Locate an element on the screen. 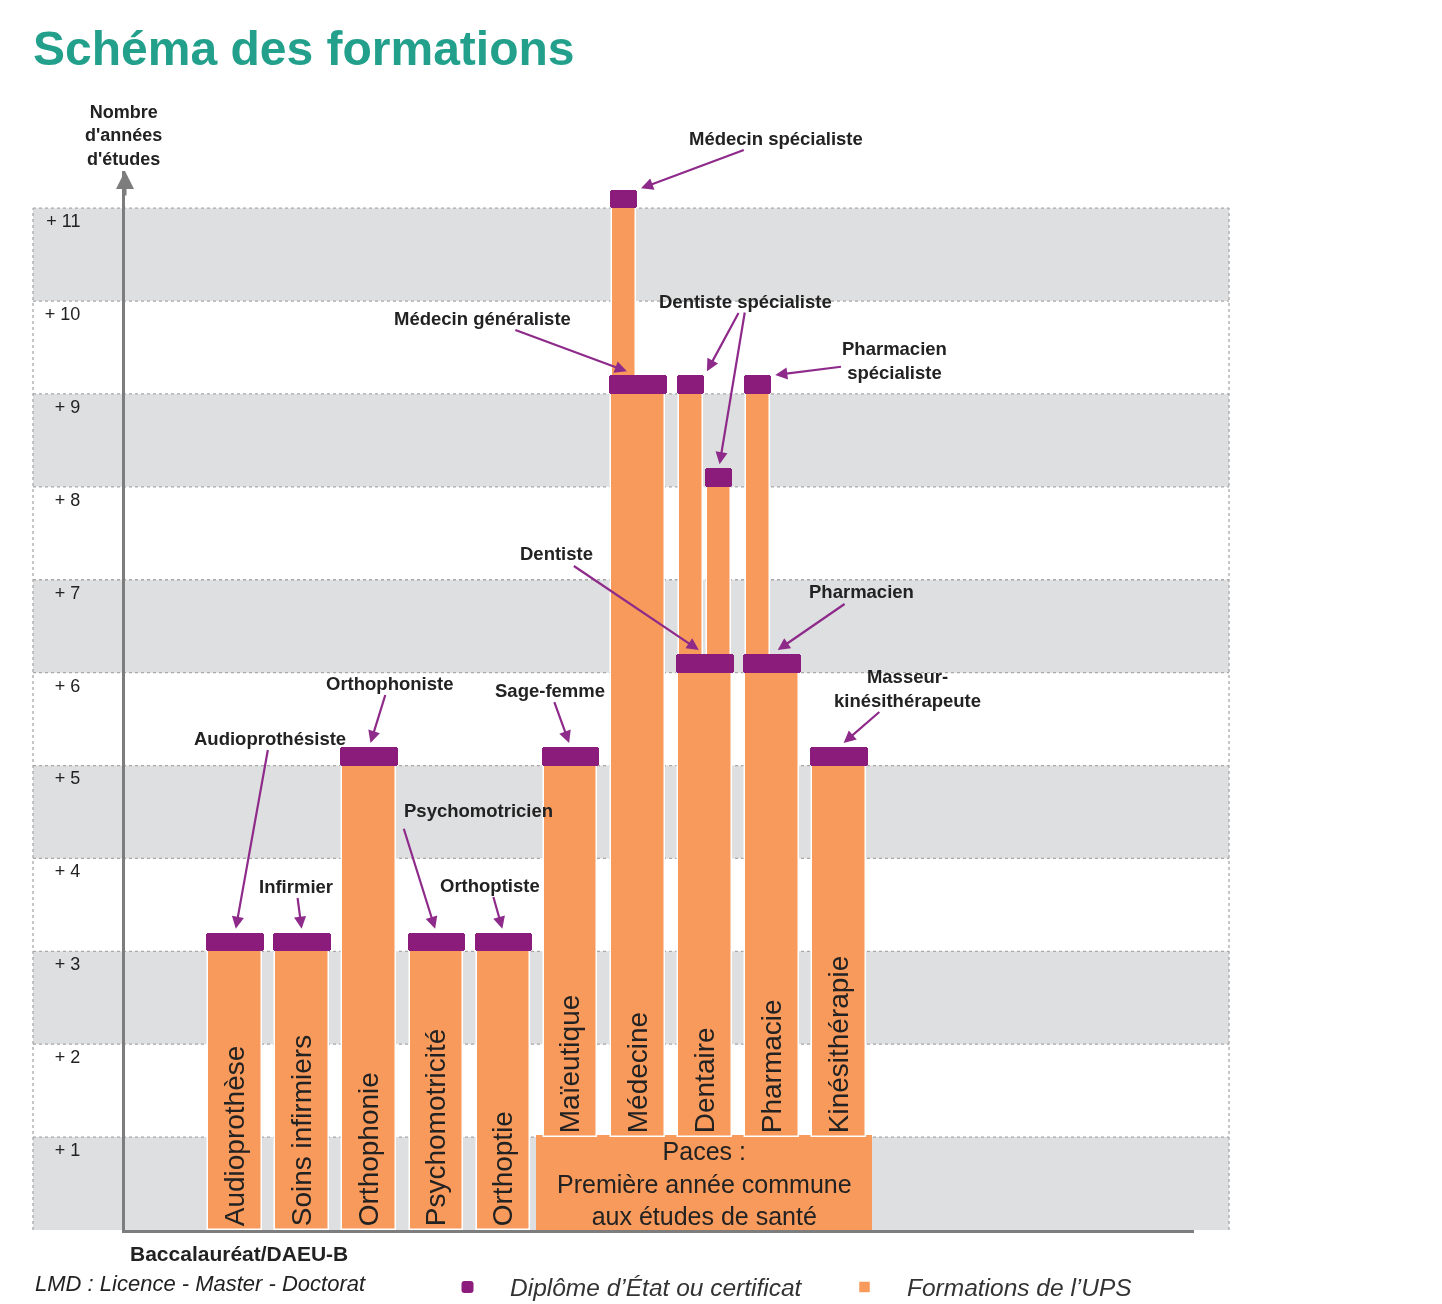  annotation: Médecin généraliste is located at coordinates (482, 318).